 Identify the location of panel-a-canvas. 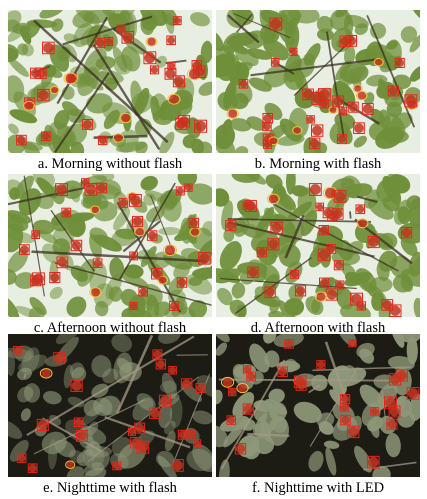
(110, 81).